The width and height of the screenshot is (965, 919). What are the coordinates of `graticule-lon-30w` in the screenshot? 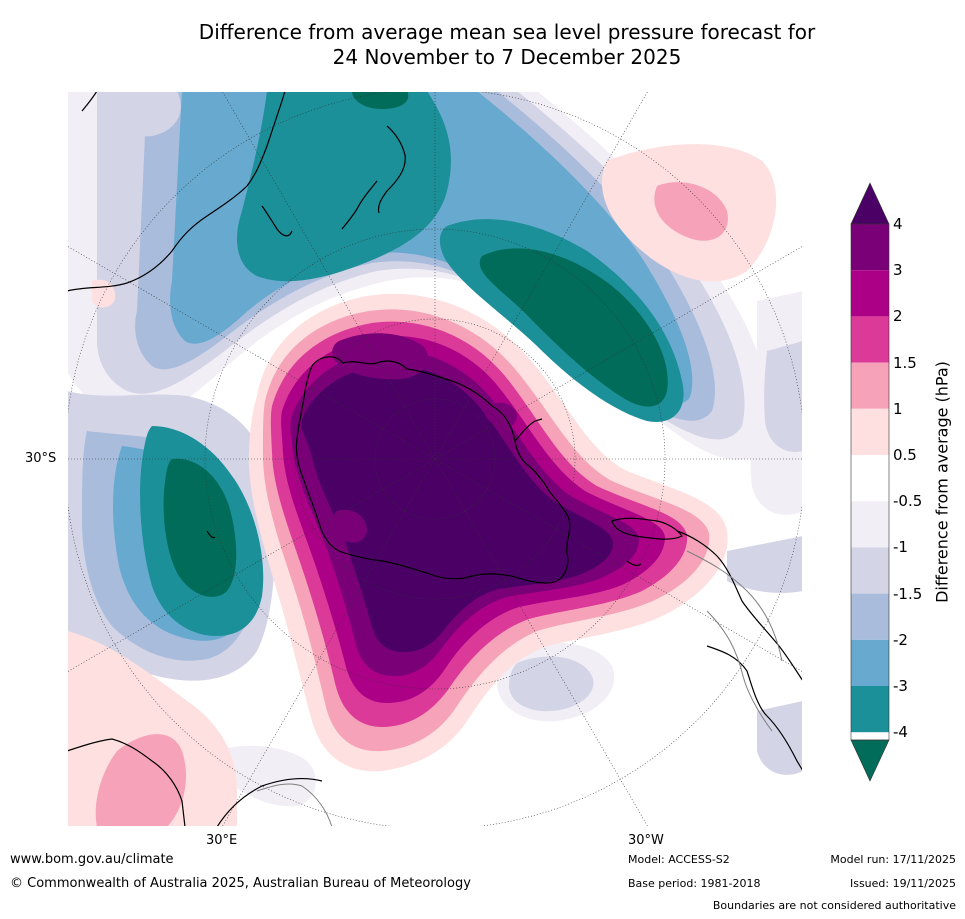 It's located at (541, 642).